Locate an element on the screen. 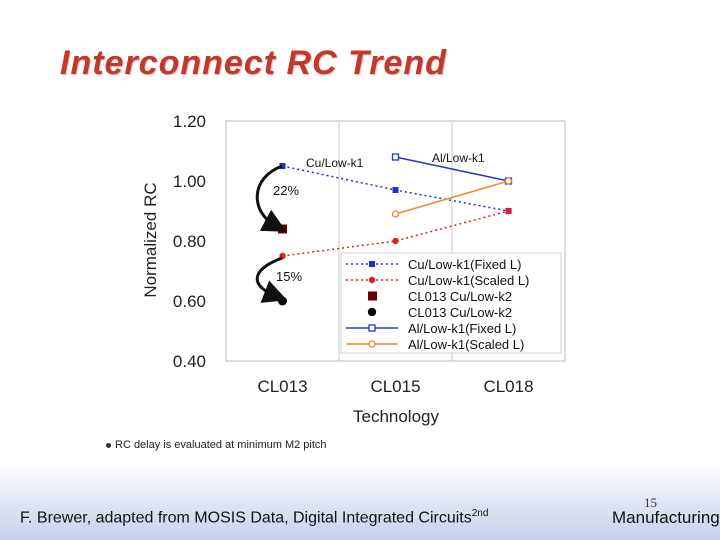 The image size is (720, 540). legend-label: Cu/Low-k1(Fixed L) is located at coordinates (464, 264).